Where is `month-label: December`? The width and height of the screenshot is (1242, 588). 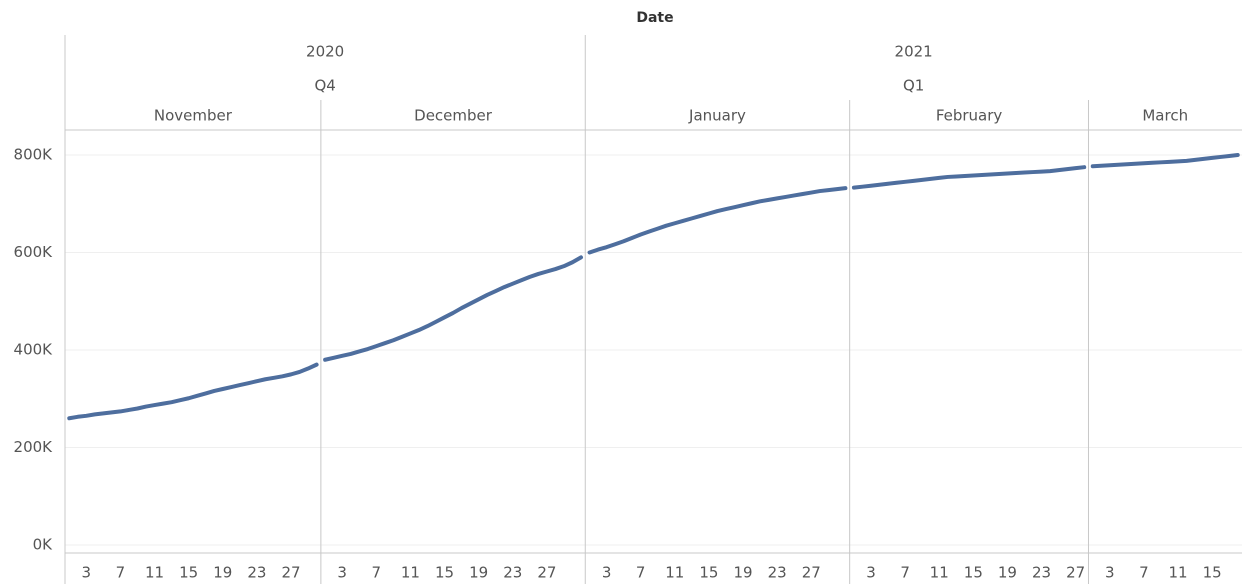 month-label: December is located at coordinates (453, 116).